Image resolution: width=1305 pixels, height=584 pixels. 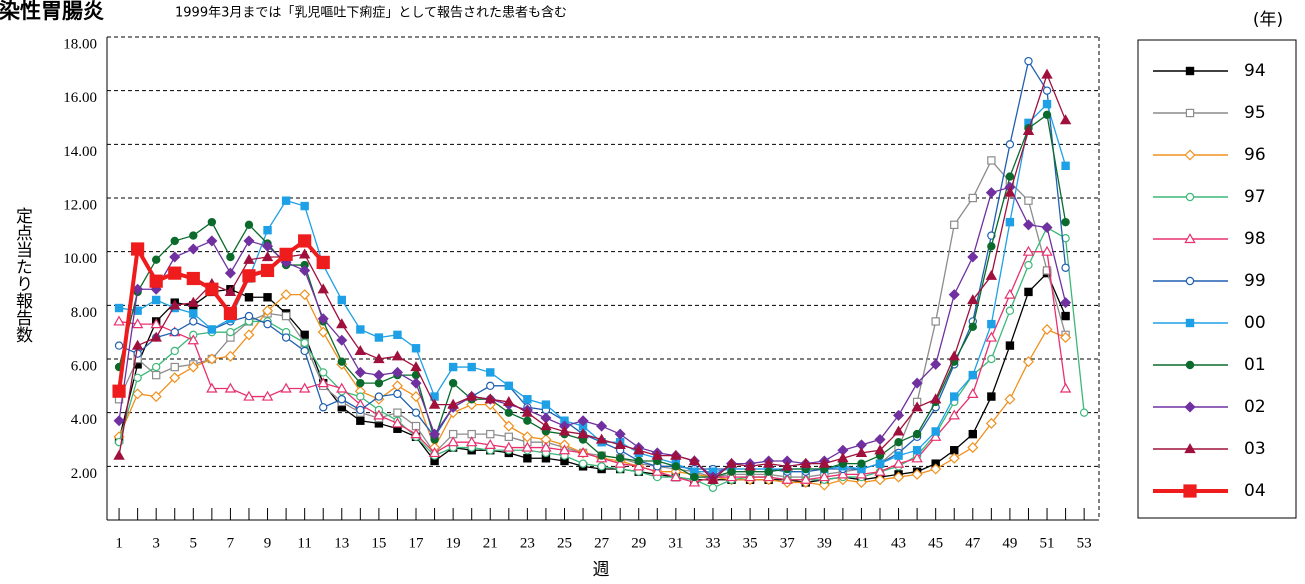 I want to click on legend-label: 98, so click(x=1255, y=239).